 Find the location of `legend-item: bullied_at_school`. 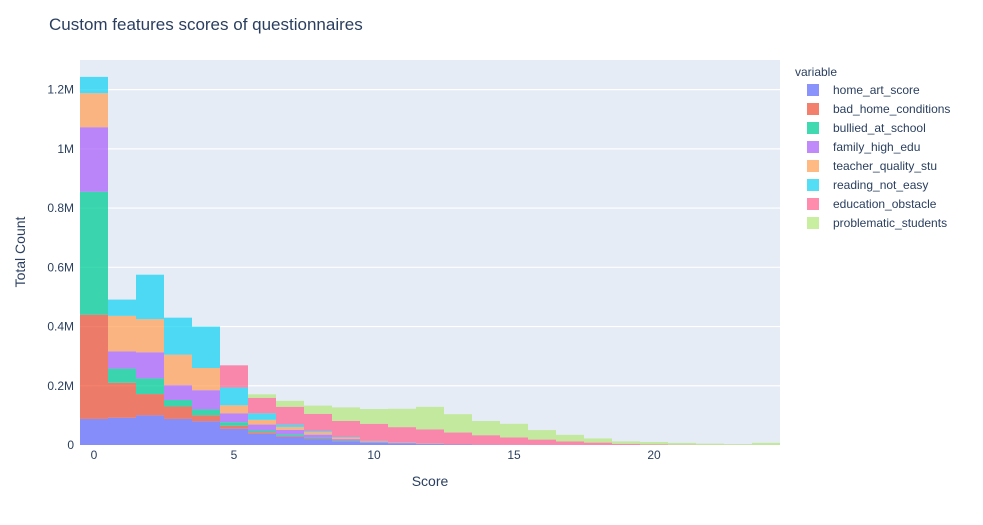

legend-item: bullied_at_school is located at coordinates (866, 128).